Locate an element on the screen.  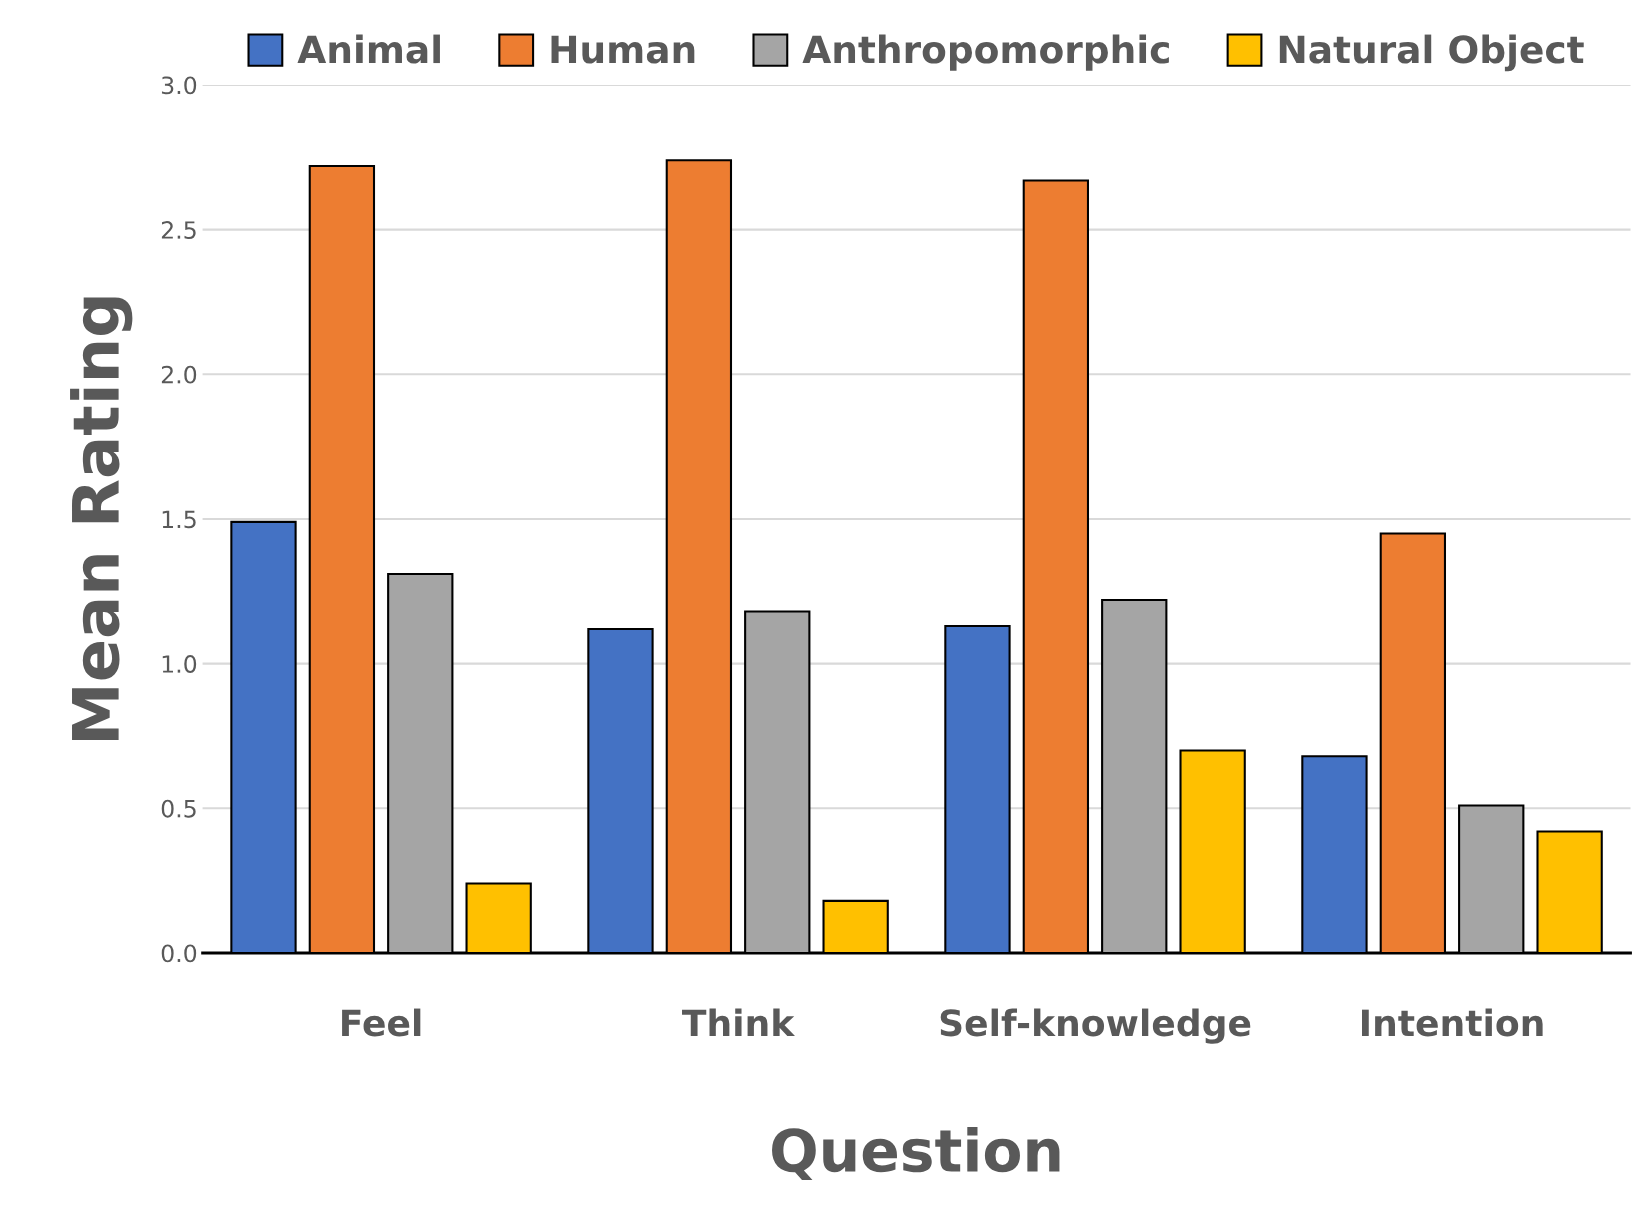
x-tick-label: Feel is located at coordinates (381, 1022).